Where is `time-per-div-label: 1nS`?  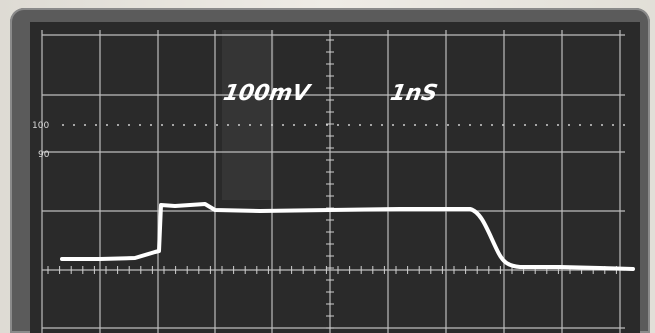
time-per-div-label: 1nS is located at coordinates (413, 93).